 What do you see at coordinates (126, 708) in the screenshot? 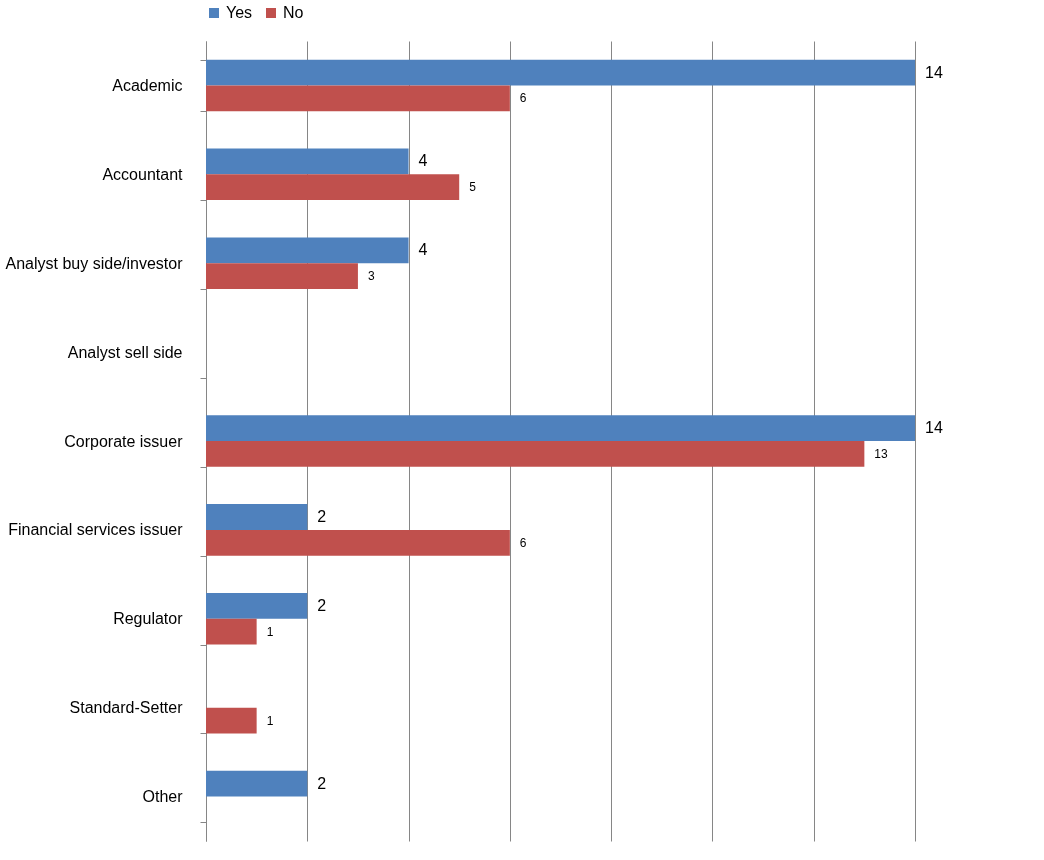
I see `y-tick-label: Standard-Setter` at bounding box center [126, 708].